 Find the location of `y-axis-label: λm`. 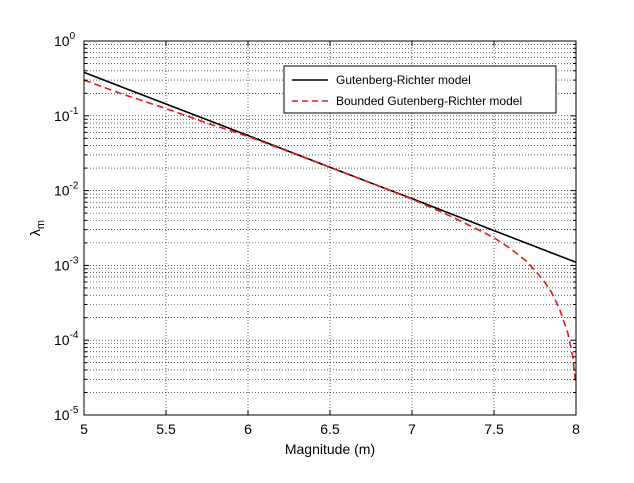

y-axis-label: λm is located at coordinates (37, 228).